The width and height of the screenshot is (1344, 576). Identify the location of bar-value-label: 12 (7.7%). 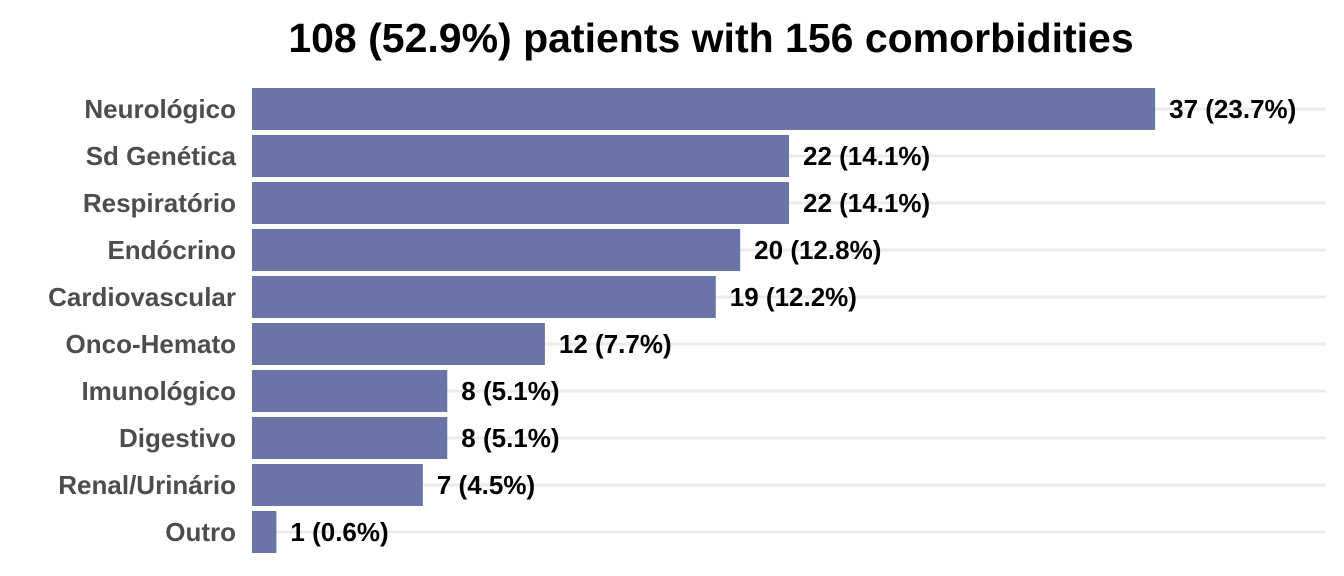
(615, 344).